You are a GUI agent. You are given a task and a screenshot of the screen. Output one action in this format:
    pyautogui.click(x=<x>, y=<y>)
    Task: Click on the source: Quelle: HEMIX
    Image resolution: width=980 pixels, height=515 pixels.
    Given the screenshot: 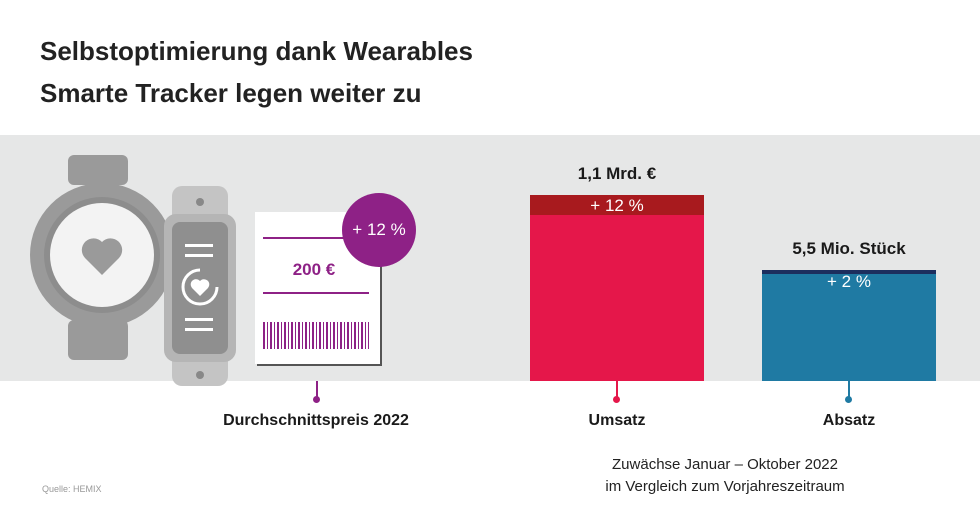 What is the action you would take?
    pyautogui.click(x=72, y=489)
    